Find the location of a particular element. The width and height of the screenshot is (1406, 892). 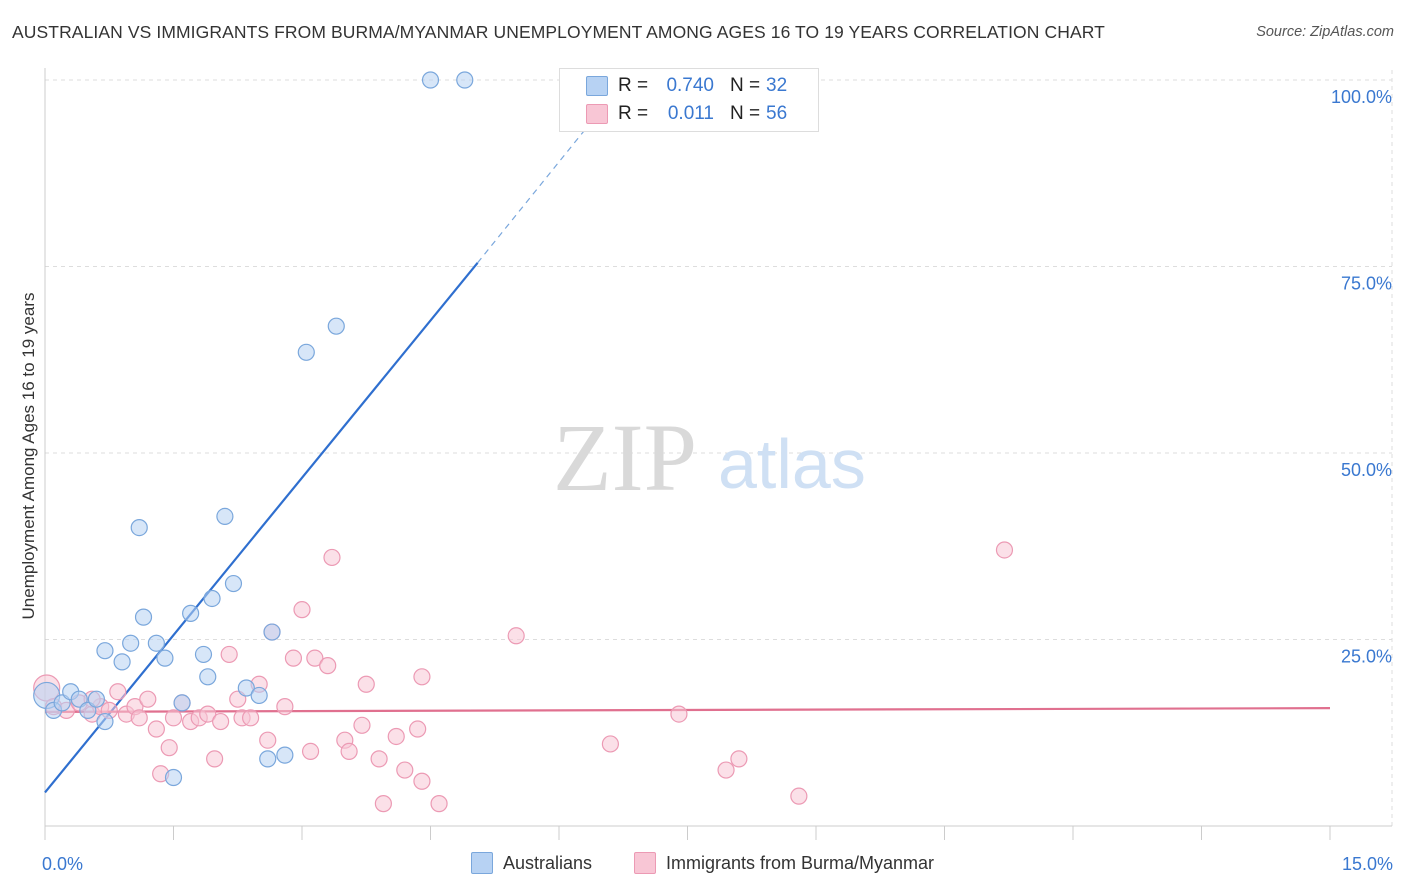

bottom-legend-immigrants: Immigrants from Burma/Myanmar is located at coordinates (784, 863).